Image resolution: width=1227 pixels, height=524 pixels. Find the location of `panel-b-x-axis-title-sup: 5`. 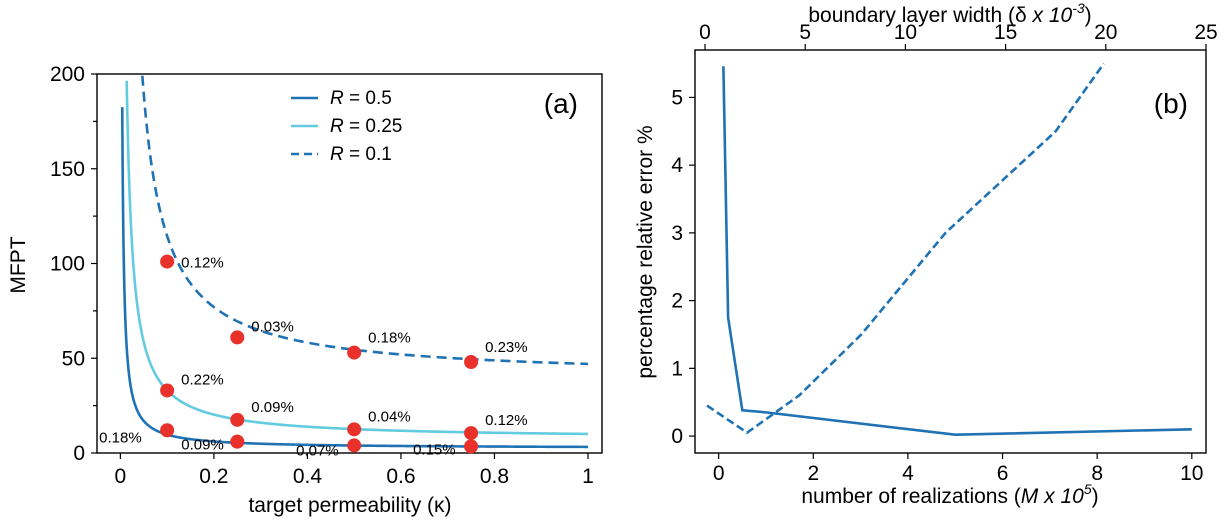

panel-b-x-axis-title-sup: 5 is located at coordinates (1088, 489).